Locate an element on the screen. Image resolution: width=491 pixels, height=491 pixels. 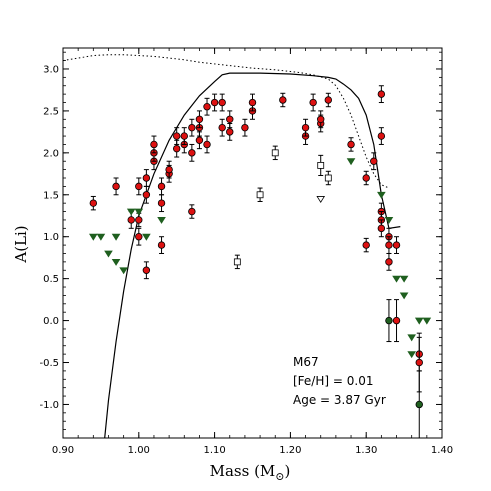
y-tick-label: 1.0 is located at coordinates (51, 237).